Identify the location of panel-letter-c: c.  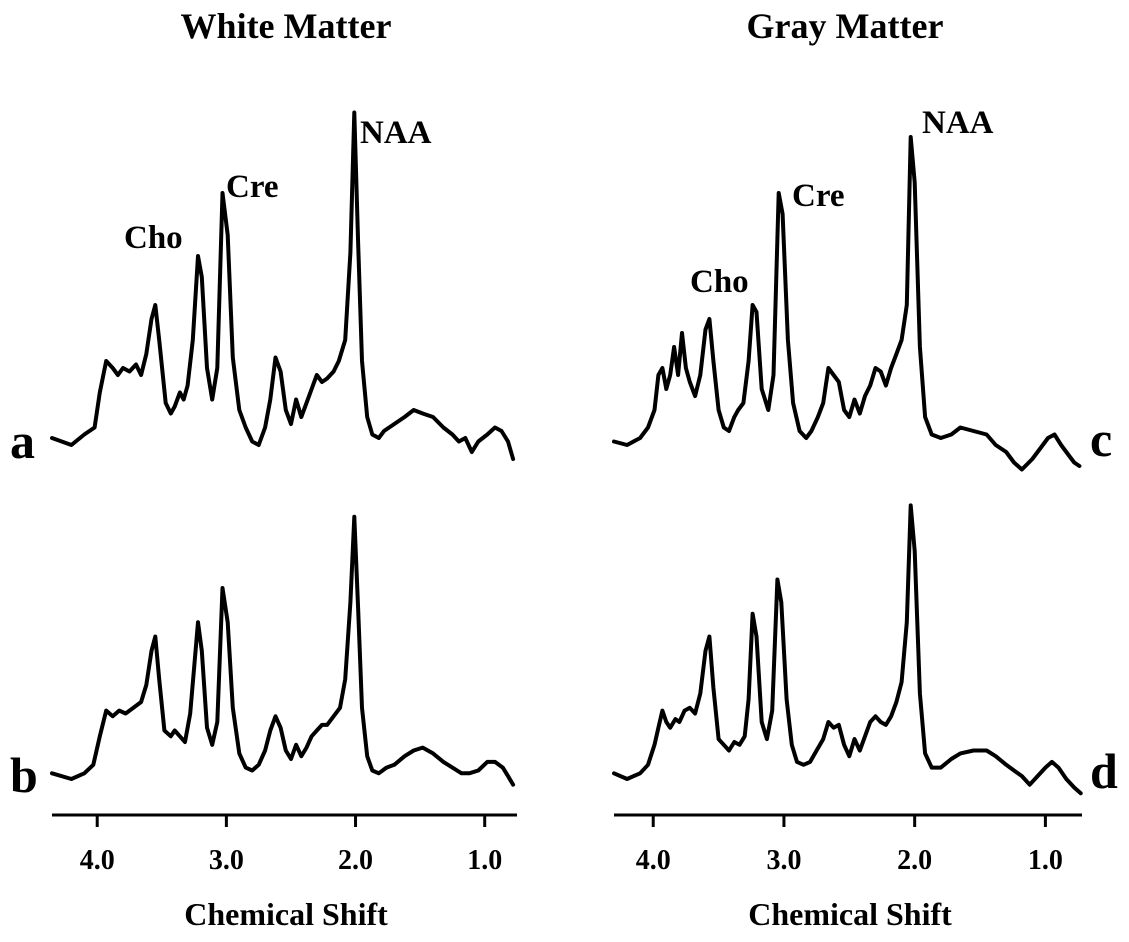
(1101, 439).